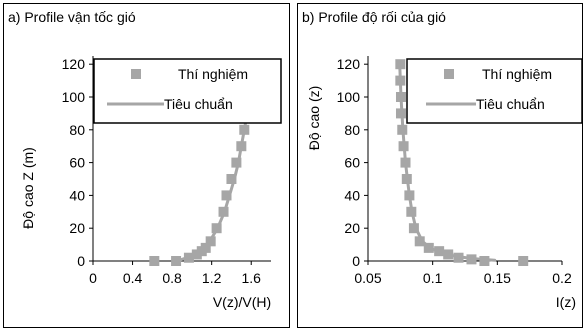  I want to click on panel-a-legend-marker-experiment, so click(136, 74).